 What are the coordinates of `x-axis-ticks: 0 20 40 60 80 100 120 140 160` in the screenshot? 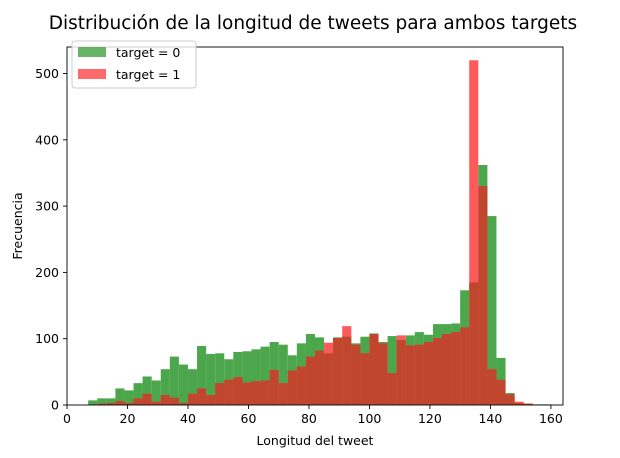 It's located at (313, 415).